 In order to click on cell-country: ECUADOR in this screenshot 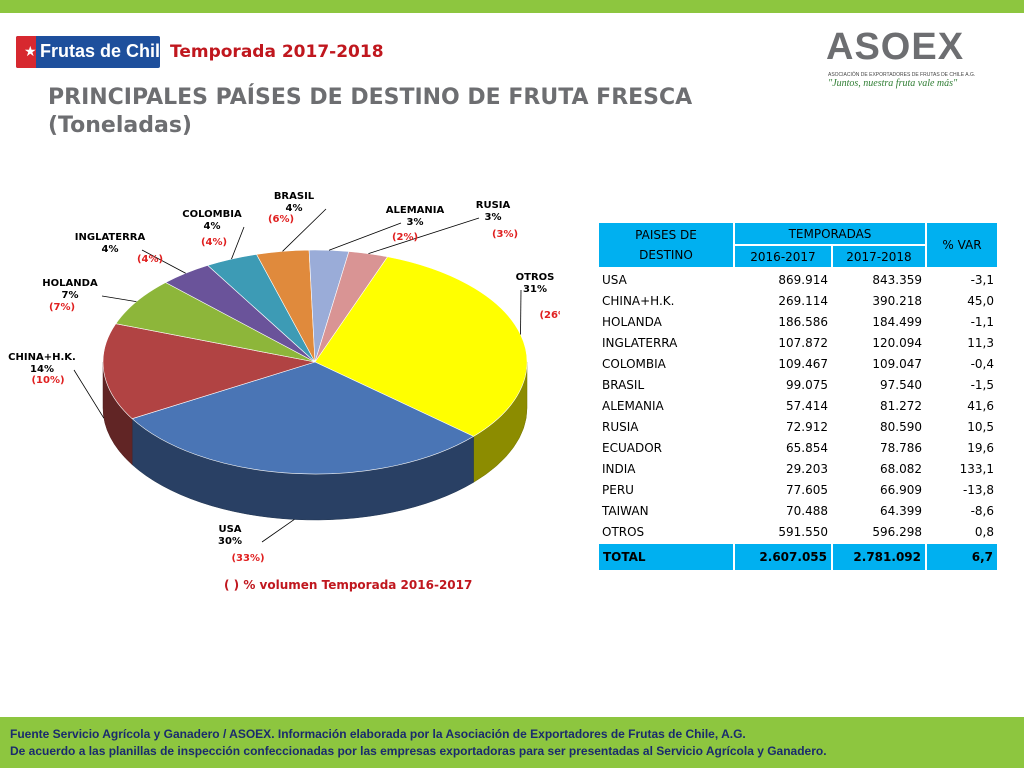, I will do `click(632, 447)`.